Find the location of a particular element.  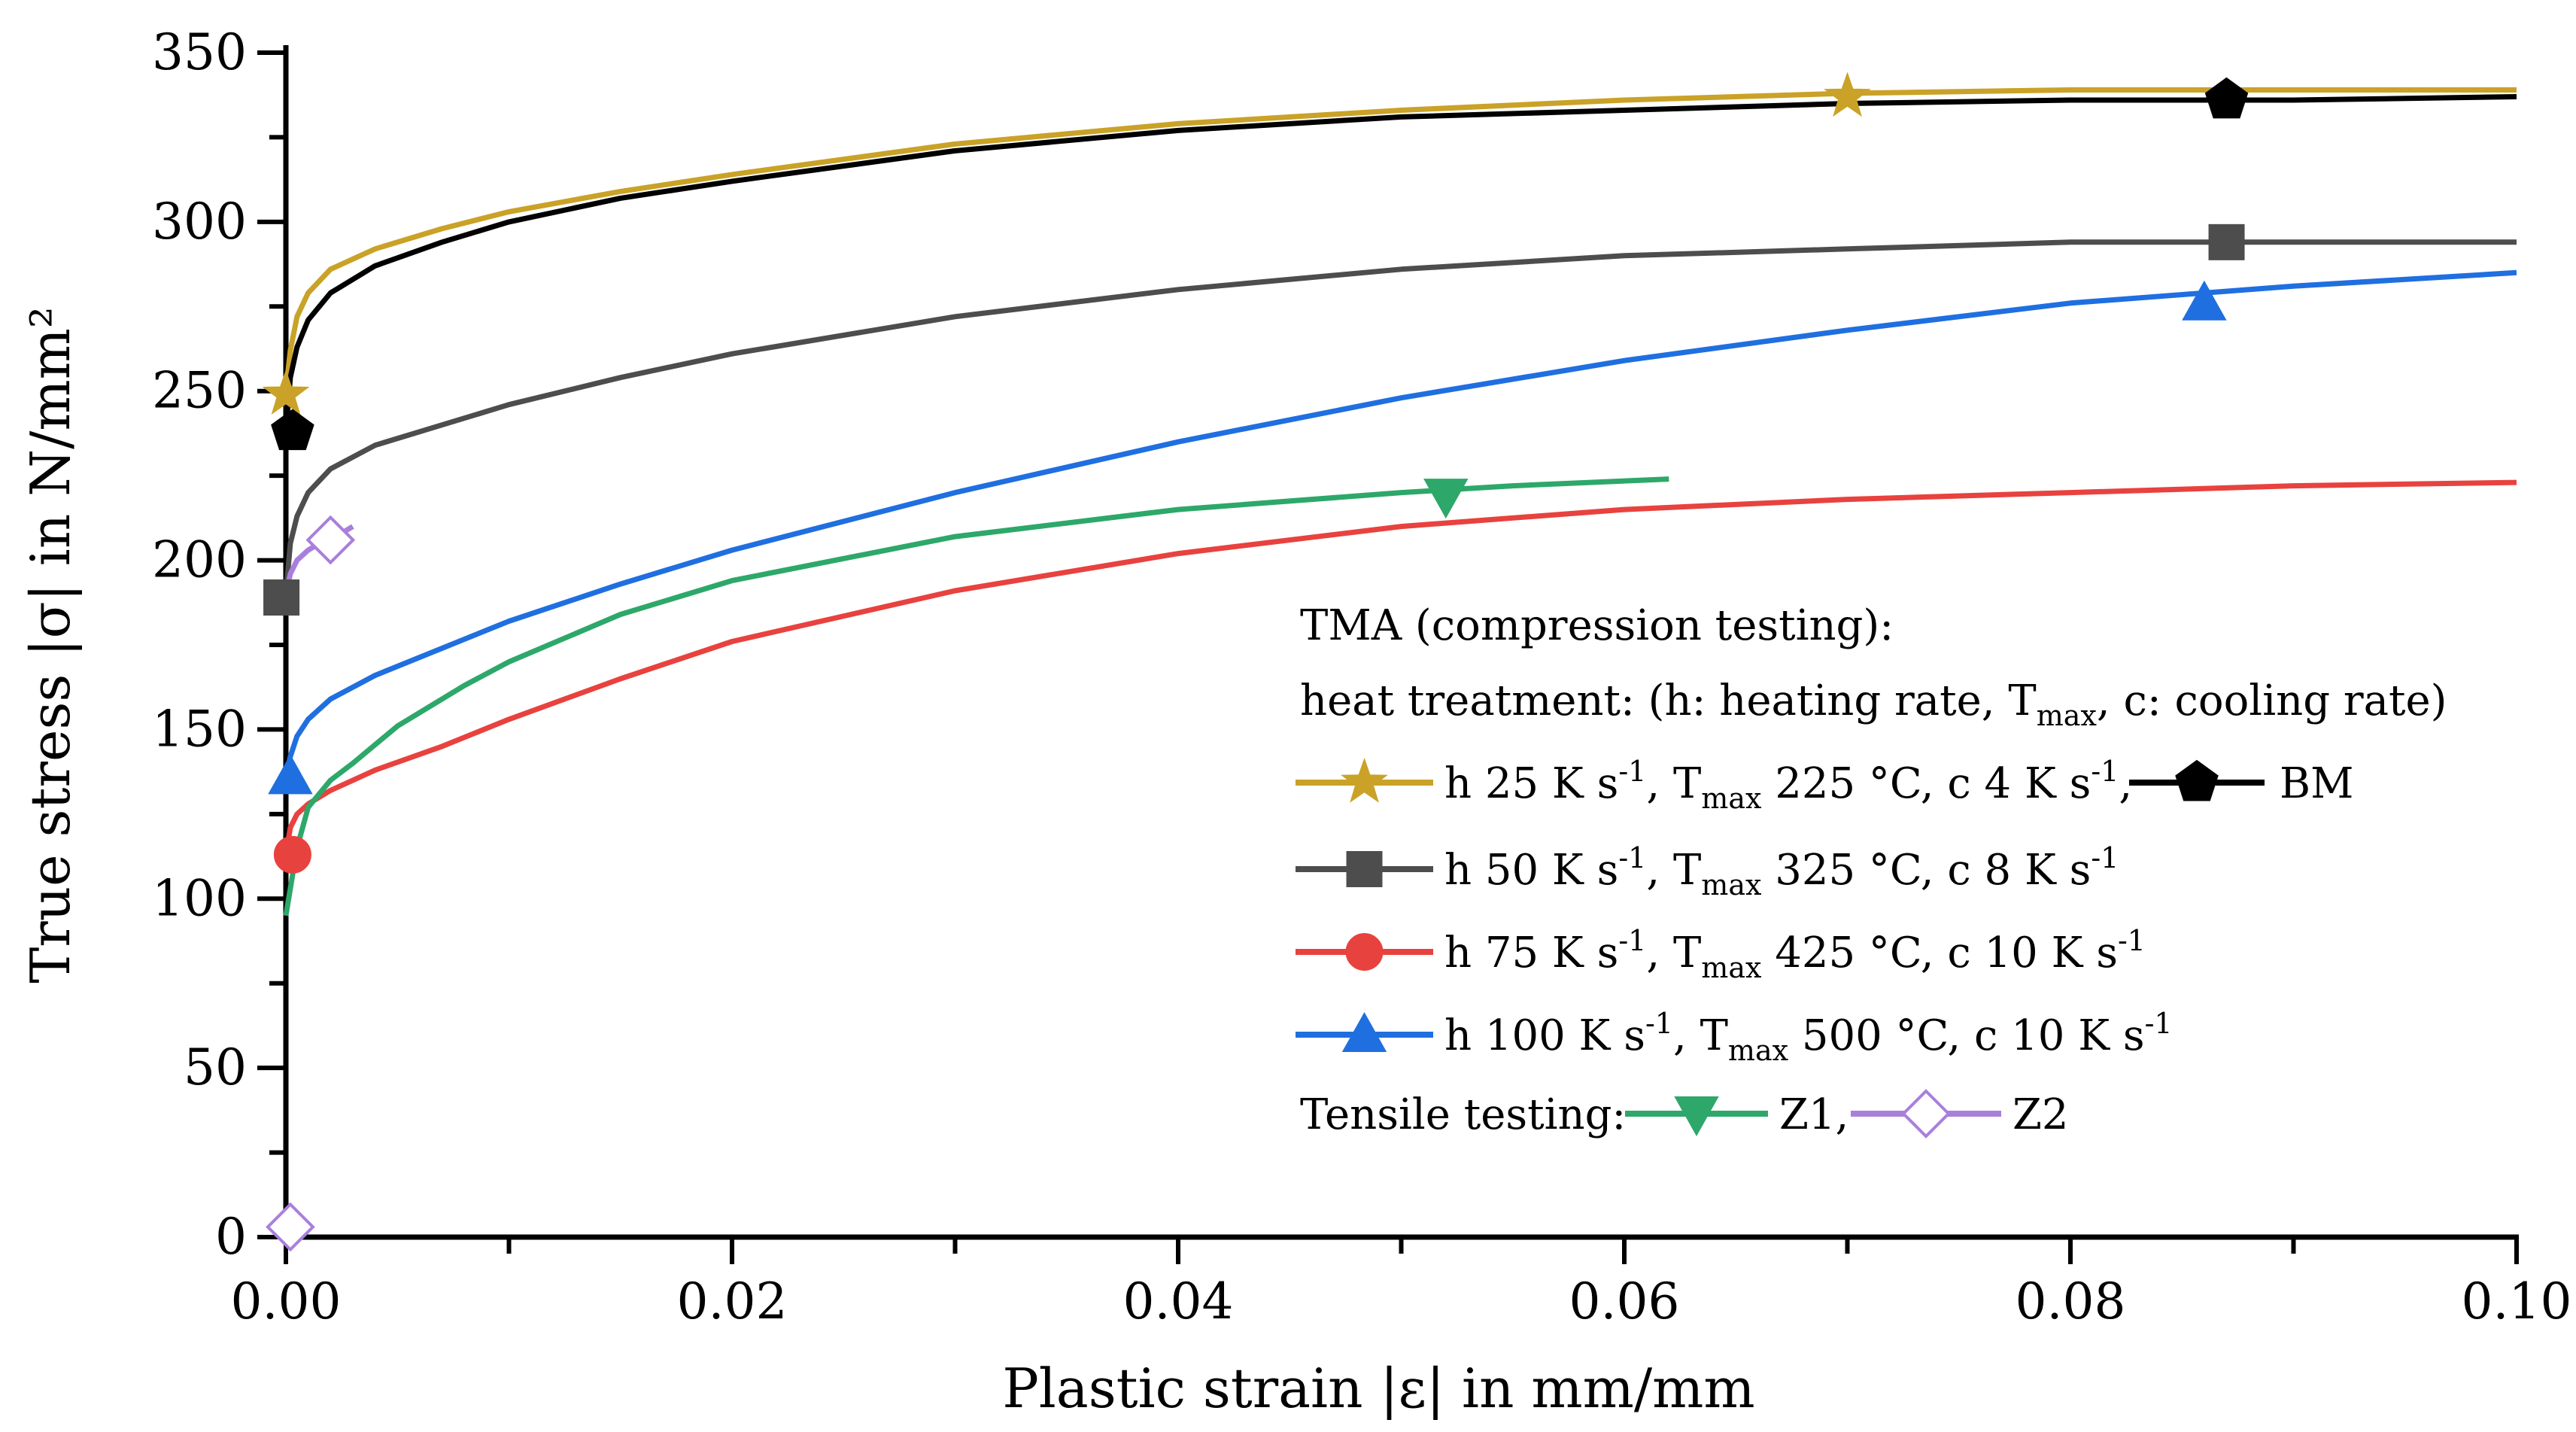

x-tick-label: 0.10 is located at coordinates (2517, 1301).